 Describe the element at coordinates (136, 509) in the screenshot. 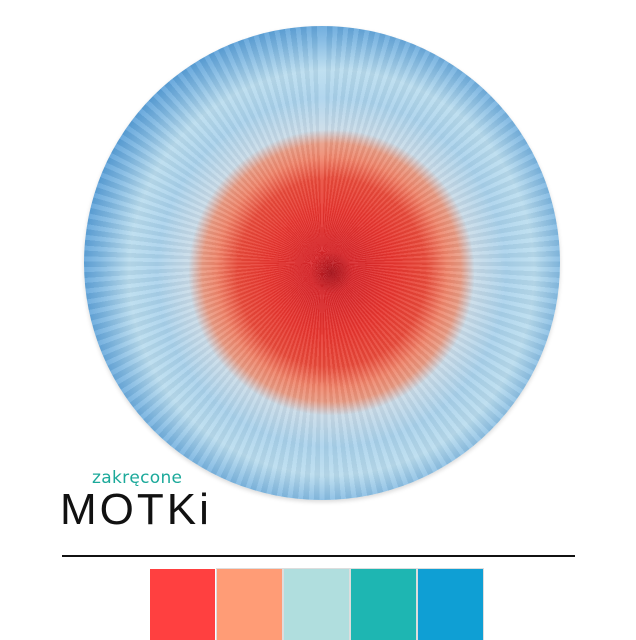

I see `logo-wordmark: MOTKi` at that location.